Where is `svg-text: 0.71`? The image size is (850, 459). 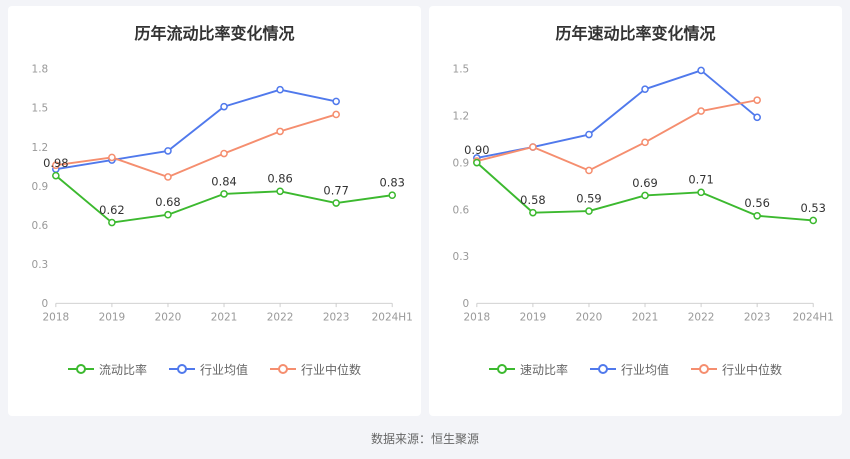
svg-text: 0.71 is located at coordinates (700, 180).